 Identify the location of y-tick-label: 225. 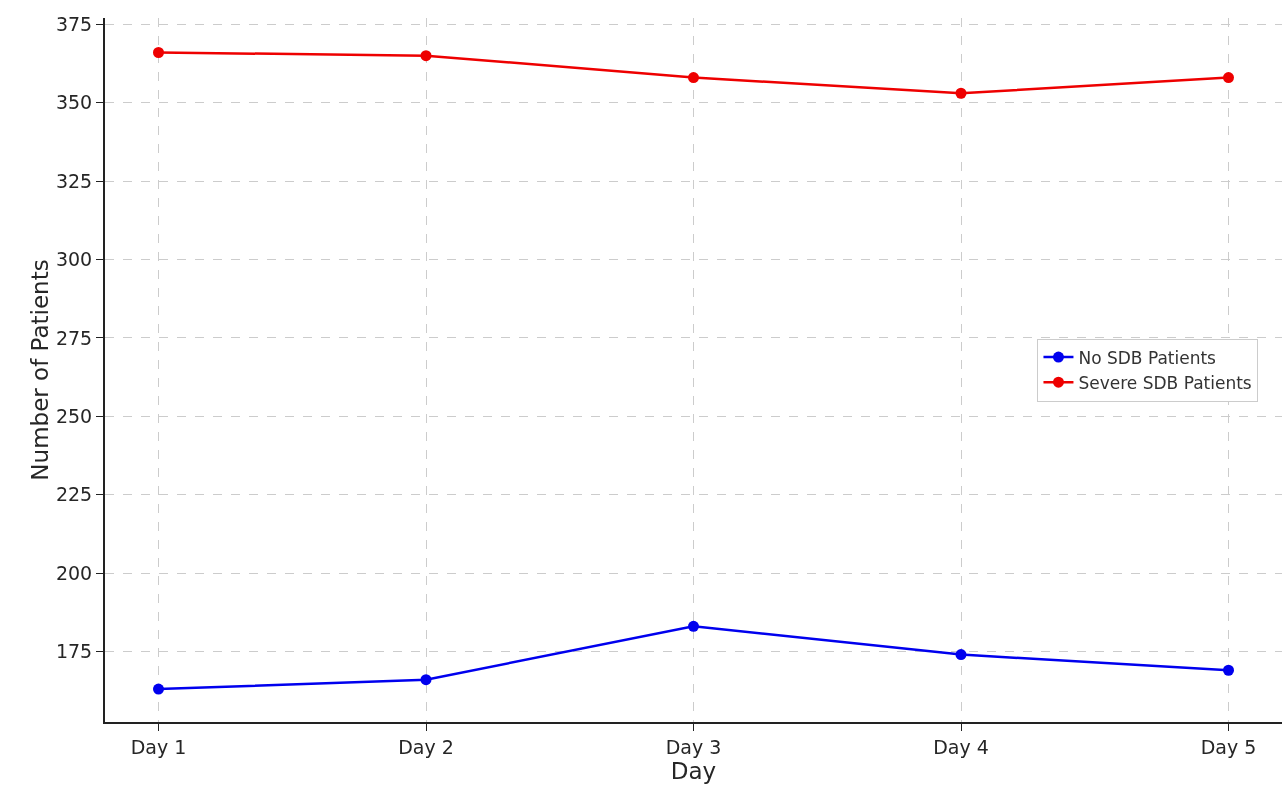
(74, 494).